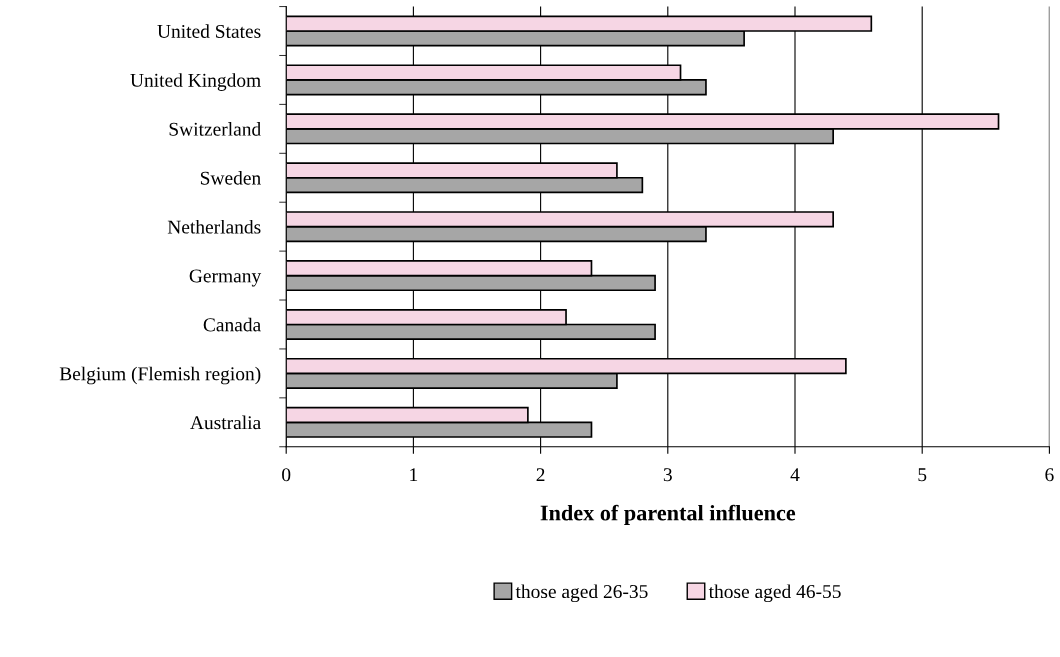 The height and width of the screenshot is (657, 1060). What do you see at coordinates (668, 515) in the screenshot?
I see `x-axis-title: Index of parental influence` at bounding box center [668, 515].